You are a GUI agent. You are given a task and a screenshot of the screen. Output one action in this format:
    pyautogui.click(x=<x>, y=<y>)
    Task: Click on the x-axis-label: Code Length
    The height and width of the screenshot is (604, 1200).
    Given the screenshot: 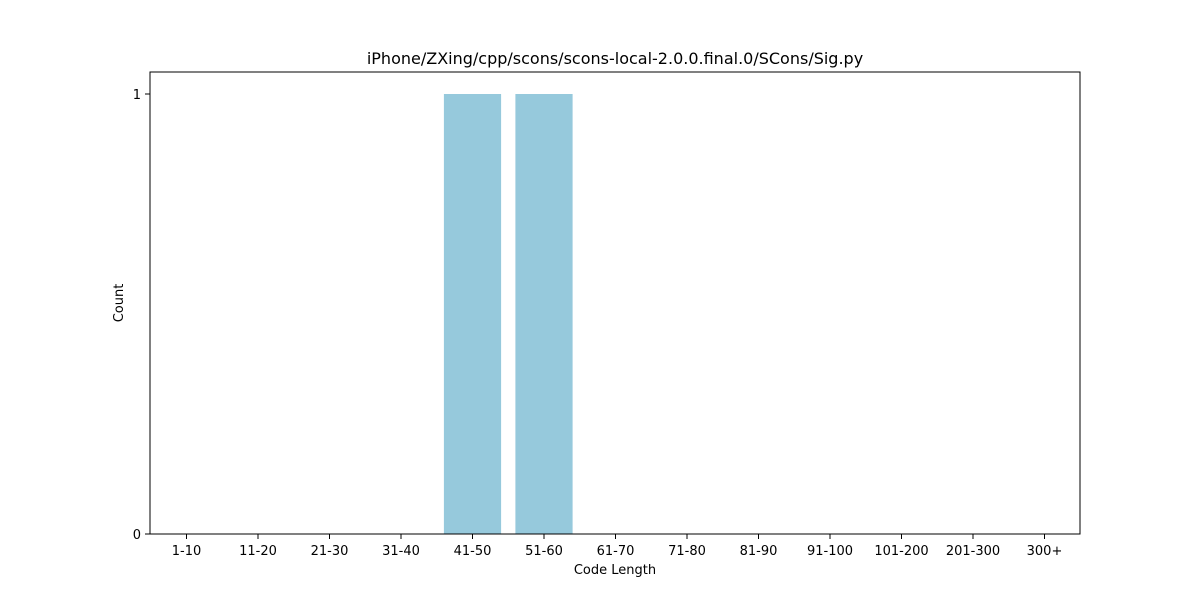 What is the action you would take?
    pyautogui.click(x=615, y=570)
    